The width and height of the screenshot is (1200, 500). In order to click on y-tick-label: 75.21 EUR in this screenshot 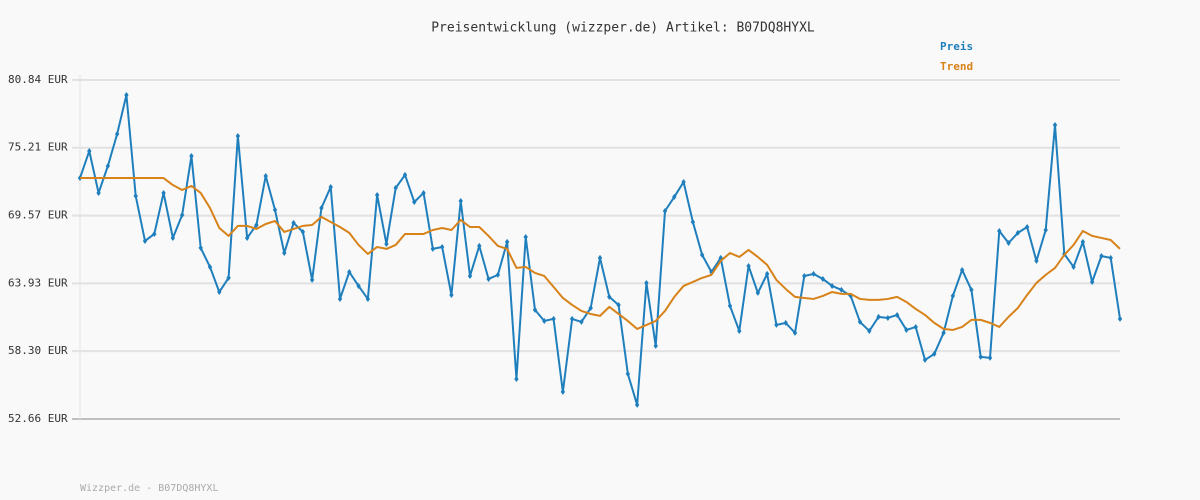, I will do `click(38, 147)`.